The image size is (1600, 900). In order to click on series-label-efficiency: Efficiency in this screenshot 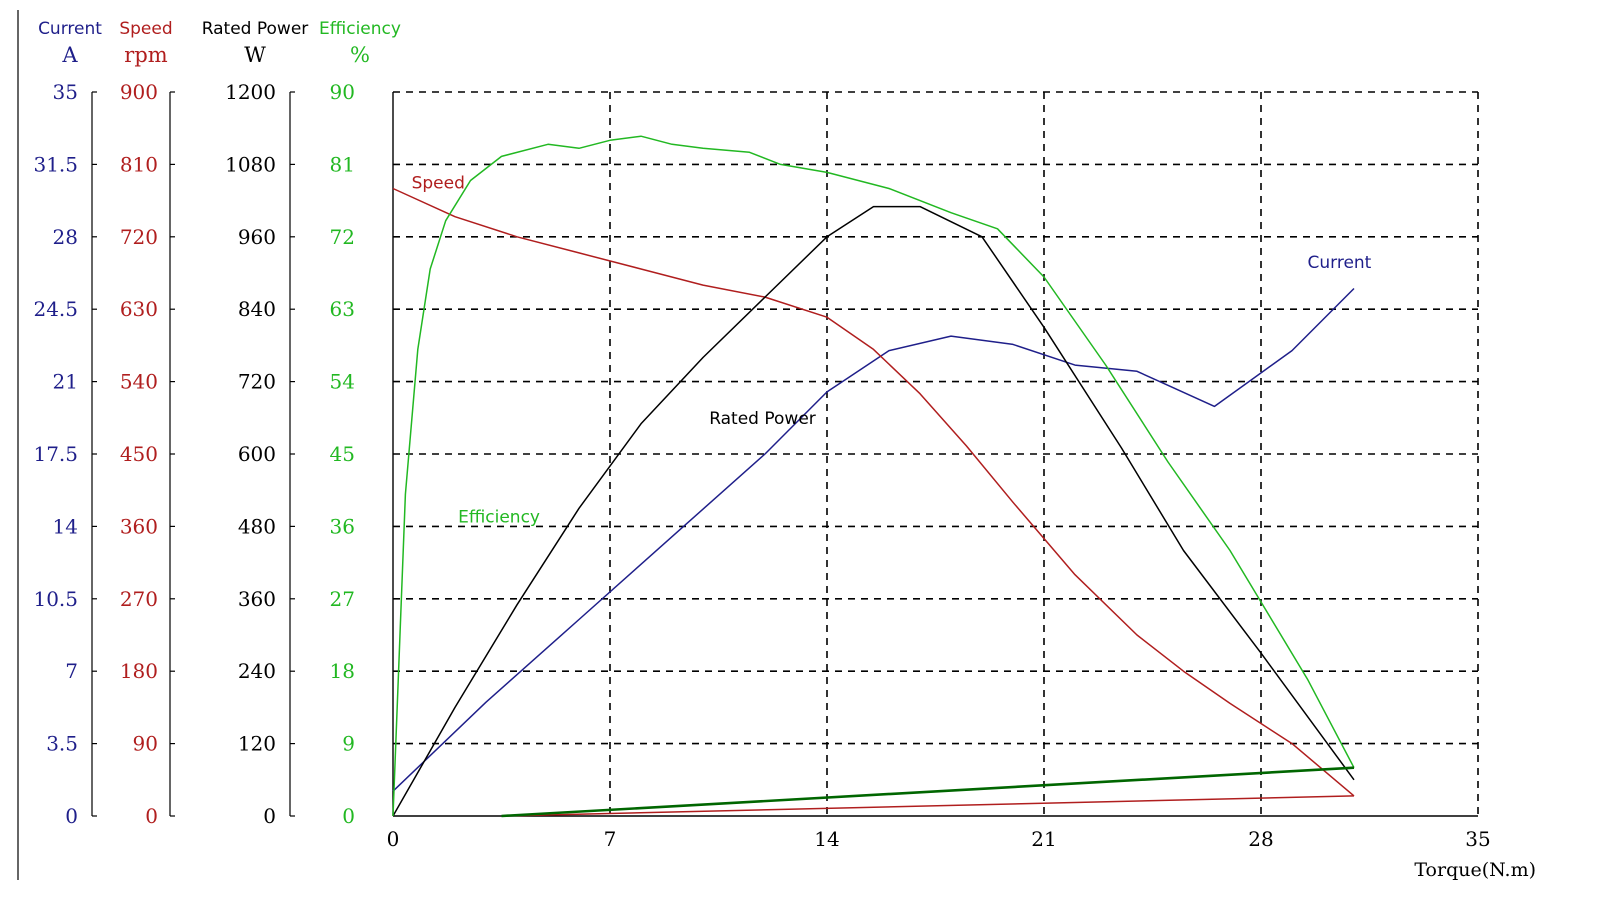, I will do `click(499, 517)`.